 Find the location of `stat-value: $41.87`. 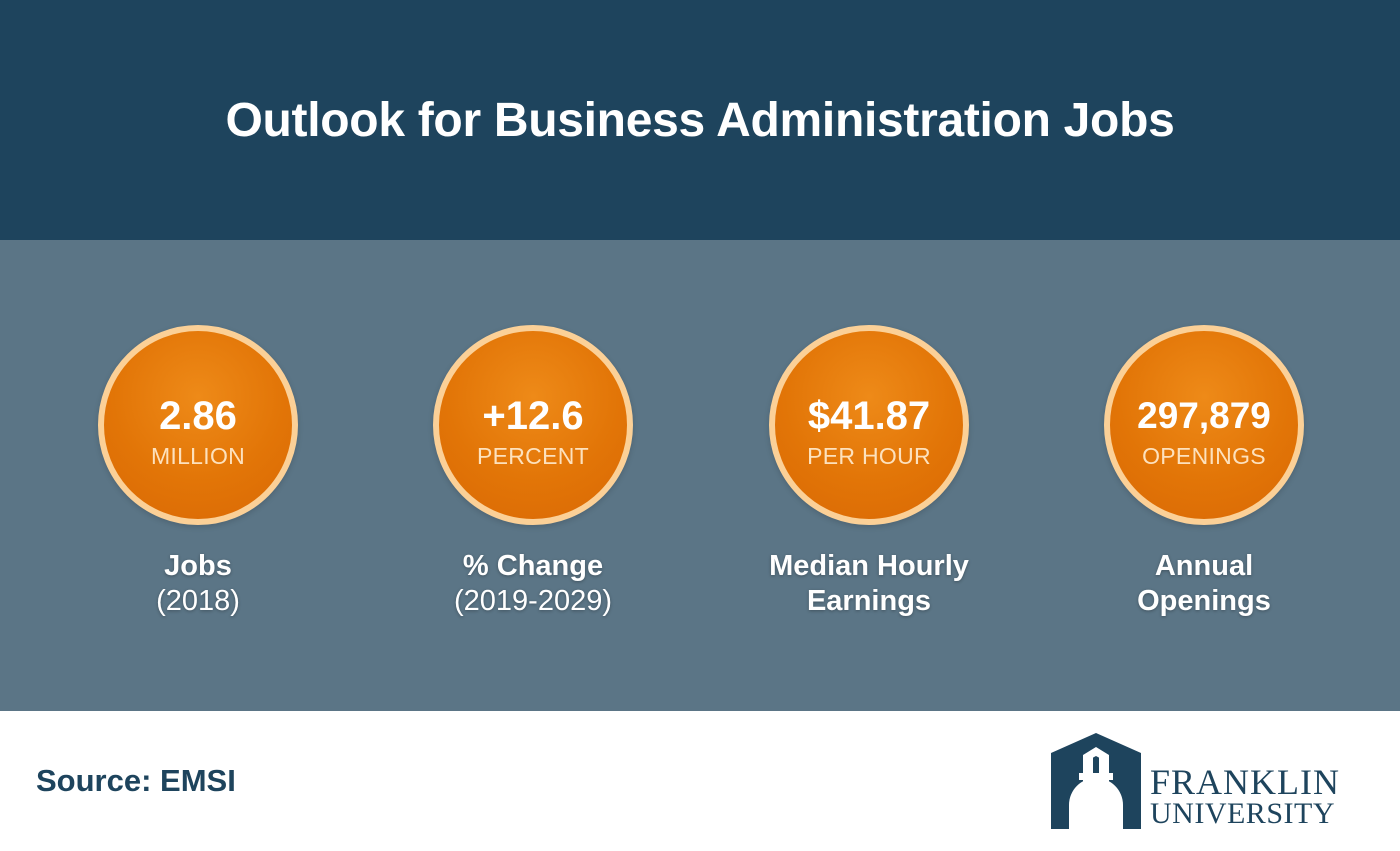

stat-value: $41.87 is located at coordinates (869, 416).